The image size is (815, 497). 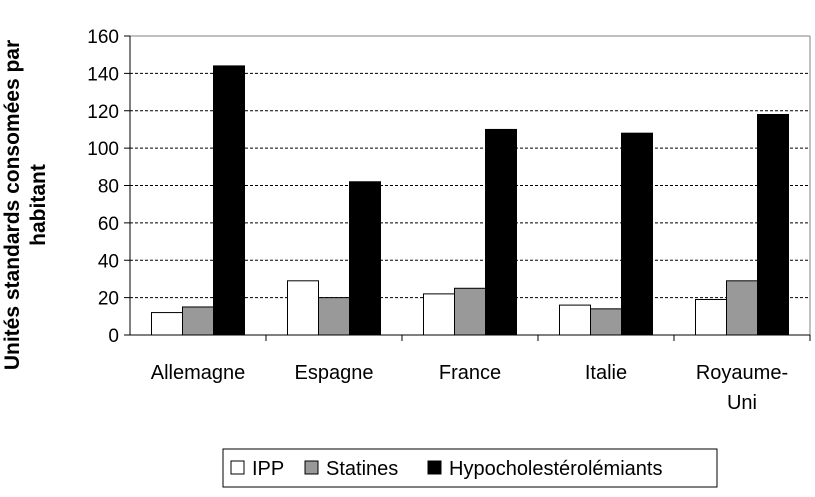 I want to click on x-tick-label: France, so click(x=470, y=373).